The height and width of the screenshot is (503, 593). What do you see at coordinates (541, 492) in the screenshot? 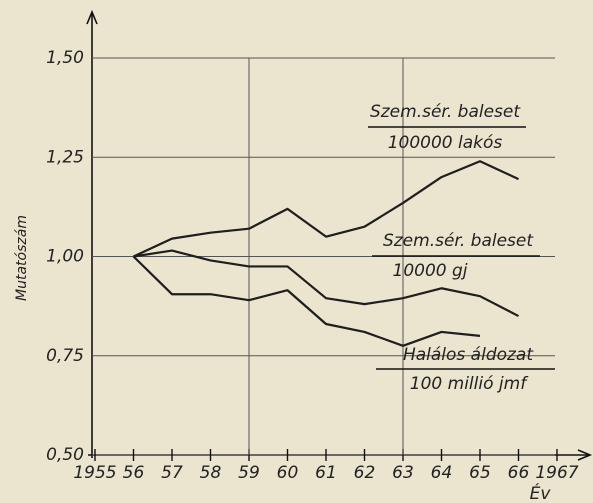
I see `x-axis-label: Év` at bounding box center [541, 492].